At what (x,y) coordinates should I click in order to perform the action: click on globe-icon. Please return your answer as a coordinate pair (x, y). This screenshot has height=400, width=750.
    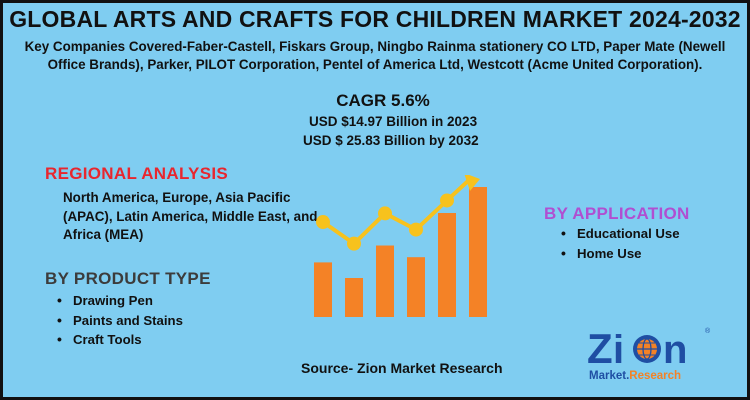
    Looking at the image, I should click on (647, 349).